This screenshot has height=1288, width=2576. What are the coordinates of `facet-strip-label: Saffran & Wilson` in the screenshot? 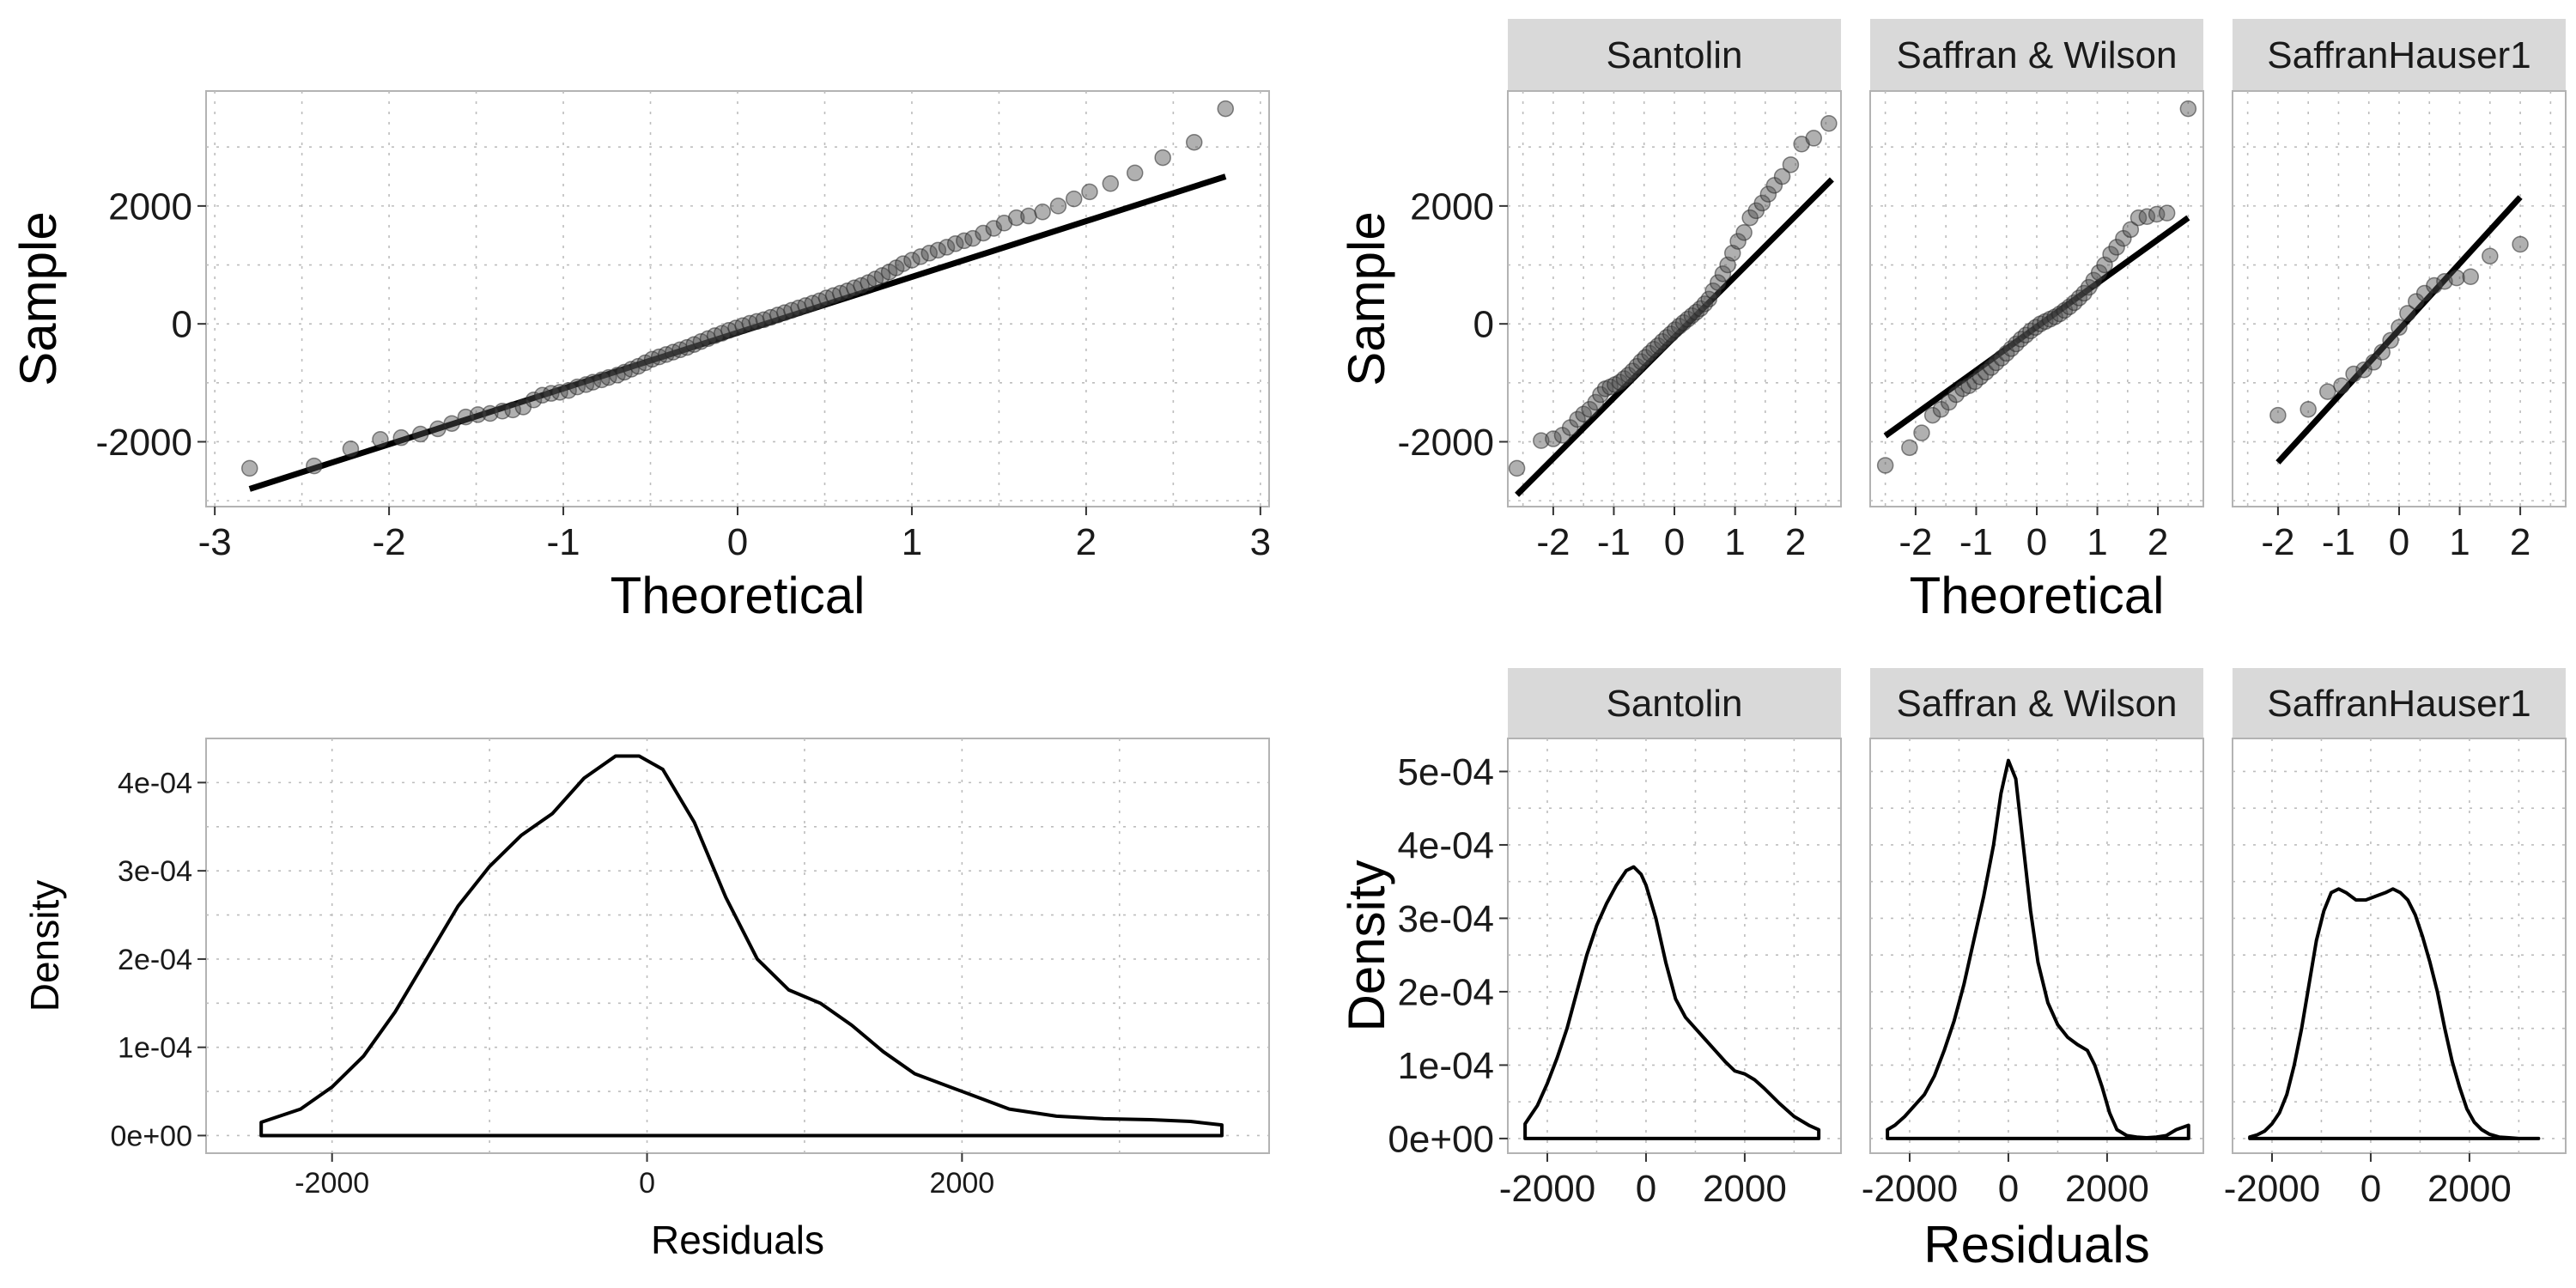 It's located at (2038, 55).